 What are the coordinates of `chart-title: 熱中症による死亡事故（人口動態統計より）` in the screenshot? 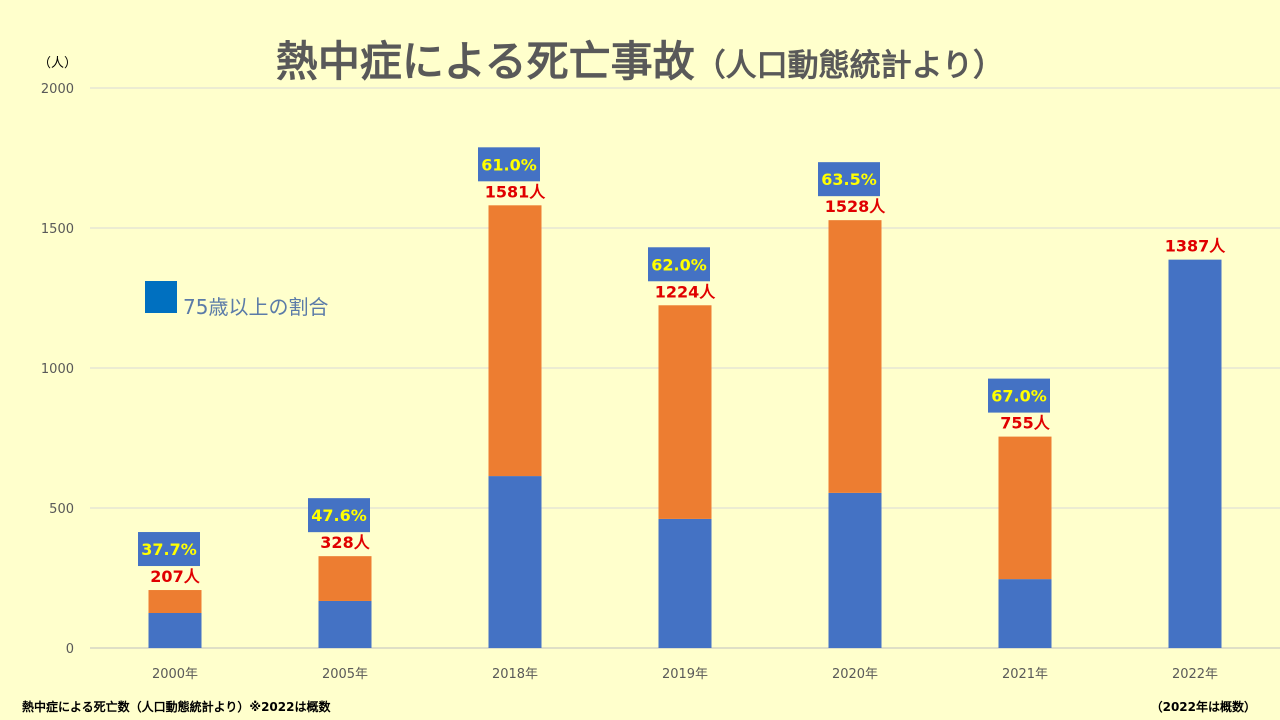 It's located at (640, 58).